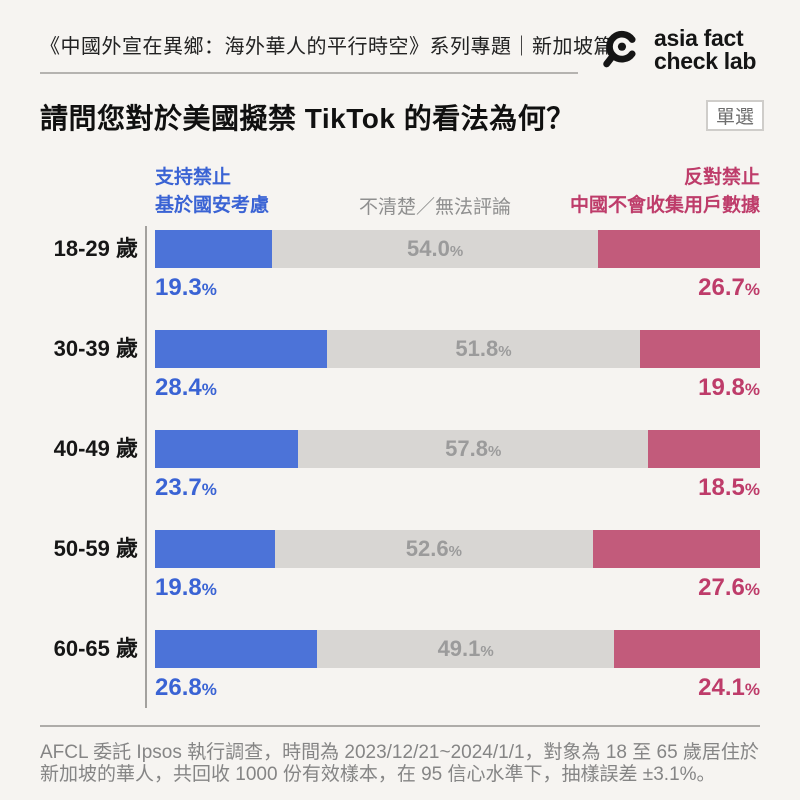 The image size is (800, 800). What do you see at coordinates (186, 387) in the screenshot?
I see `support-value-label: 28.4%` at bounding box center [186, 387].